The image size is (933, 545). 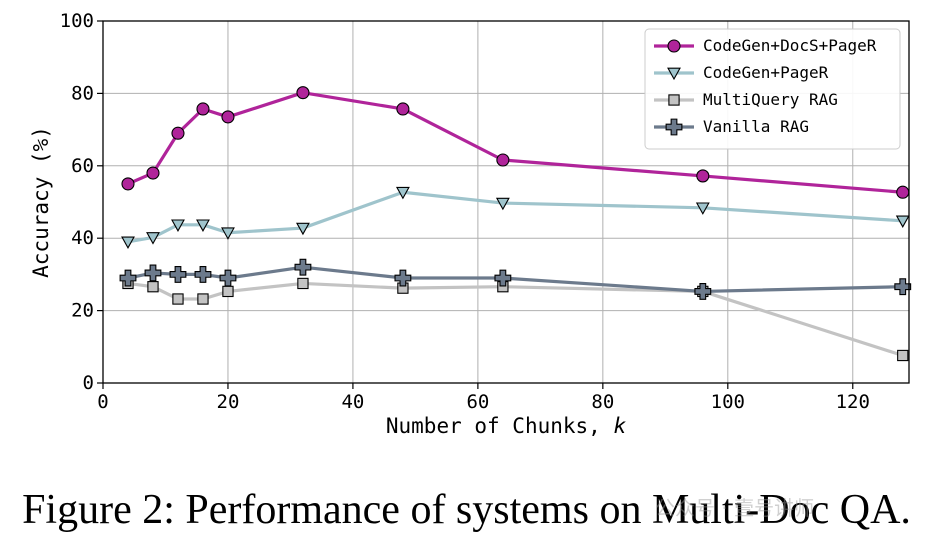 I want to click on y-axis-label: Accuracy (%), so click(x=41, y=202).